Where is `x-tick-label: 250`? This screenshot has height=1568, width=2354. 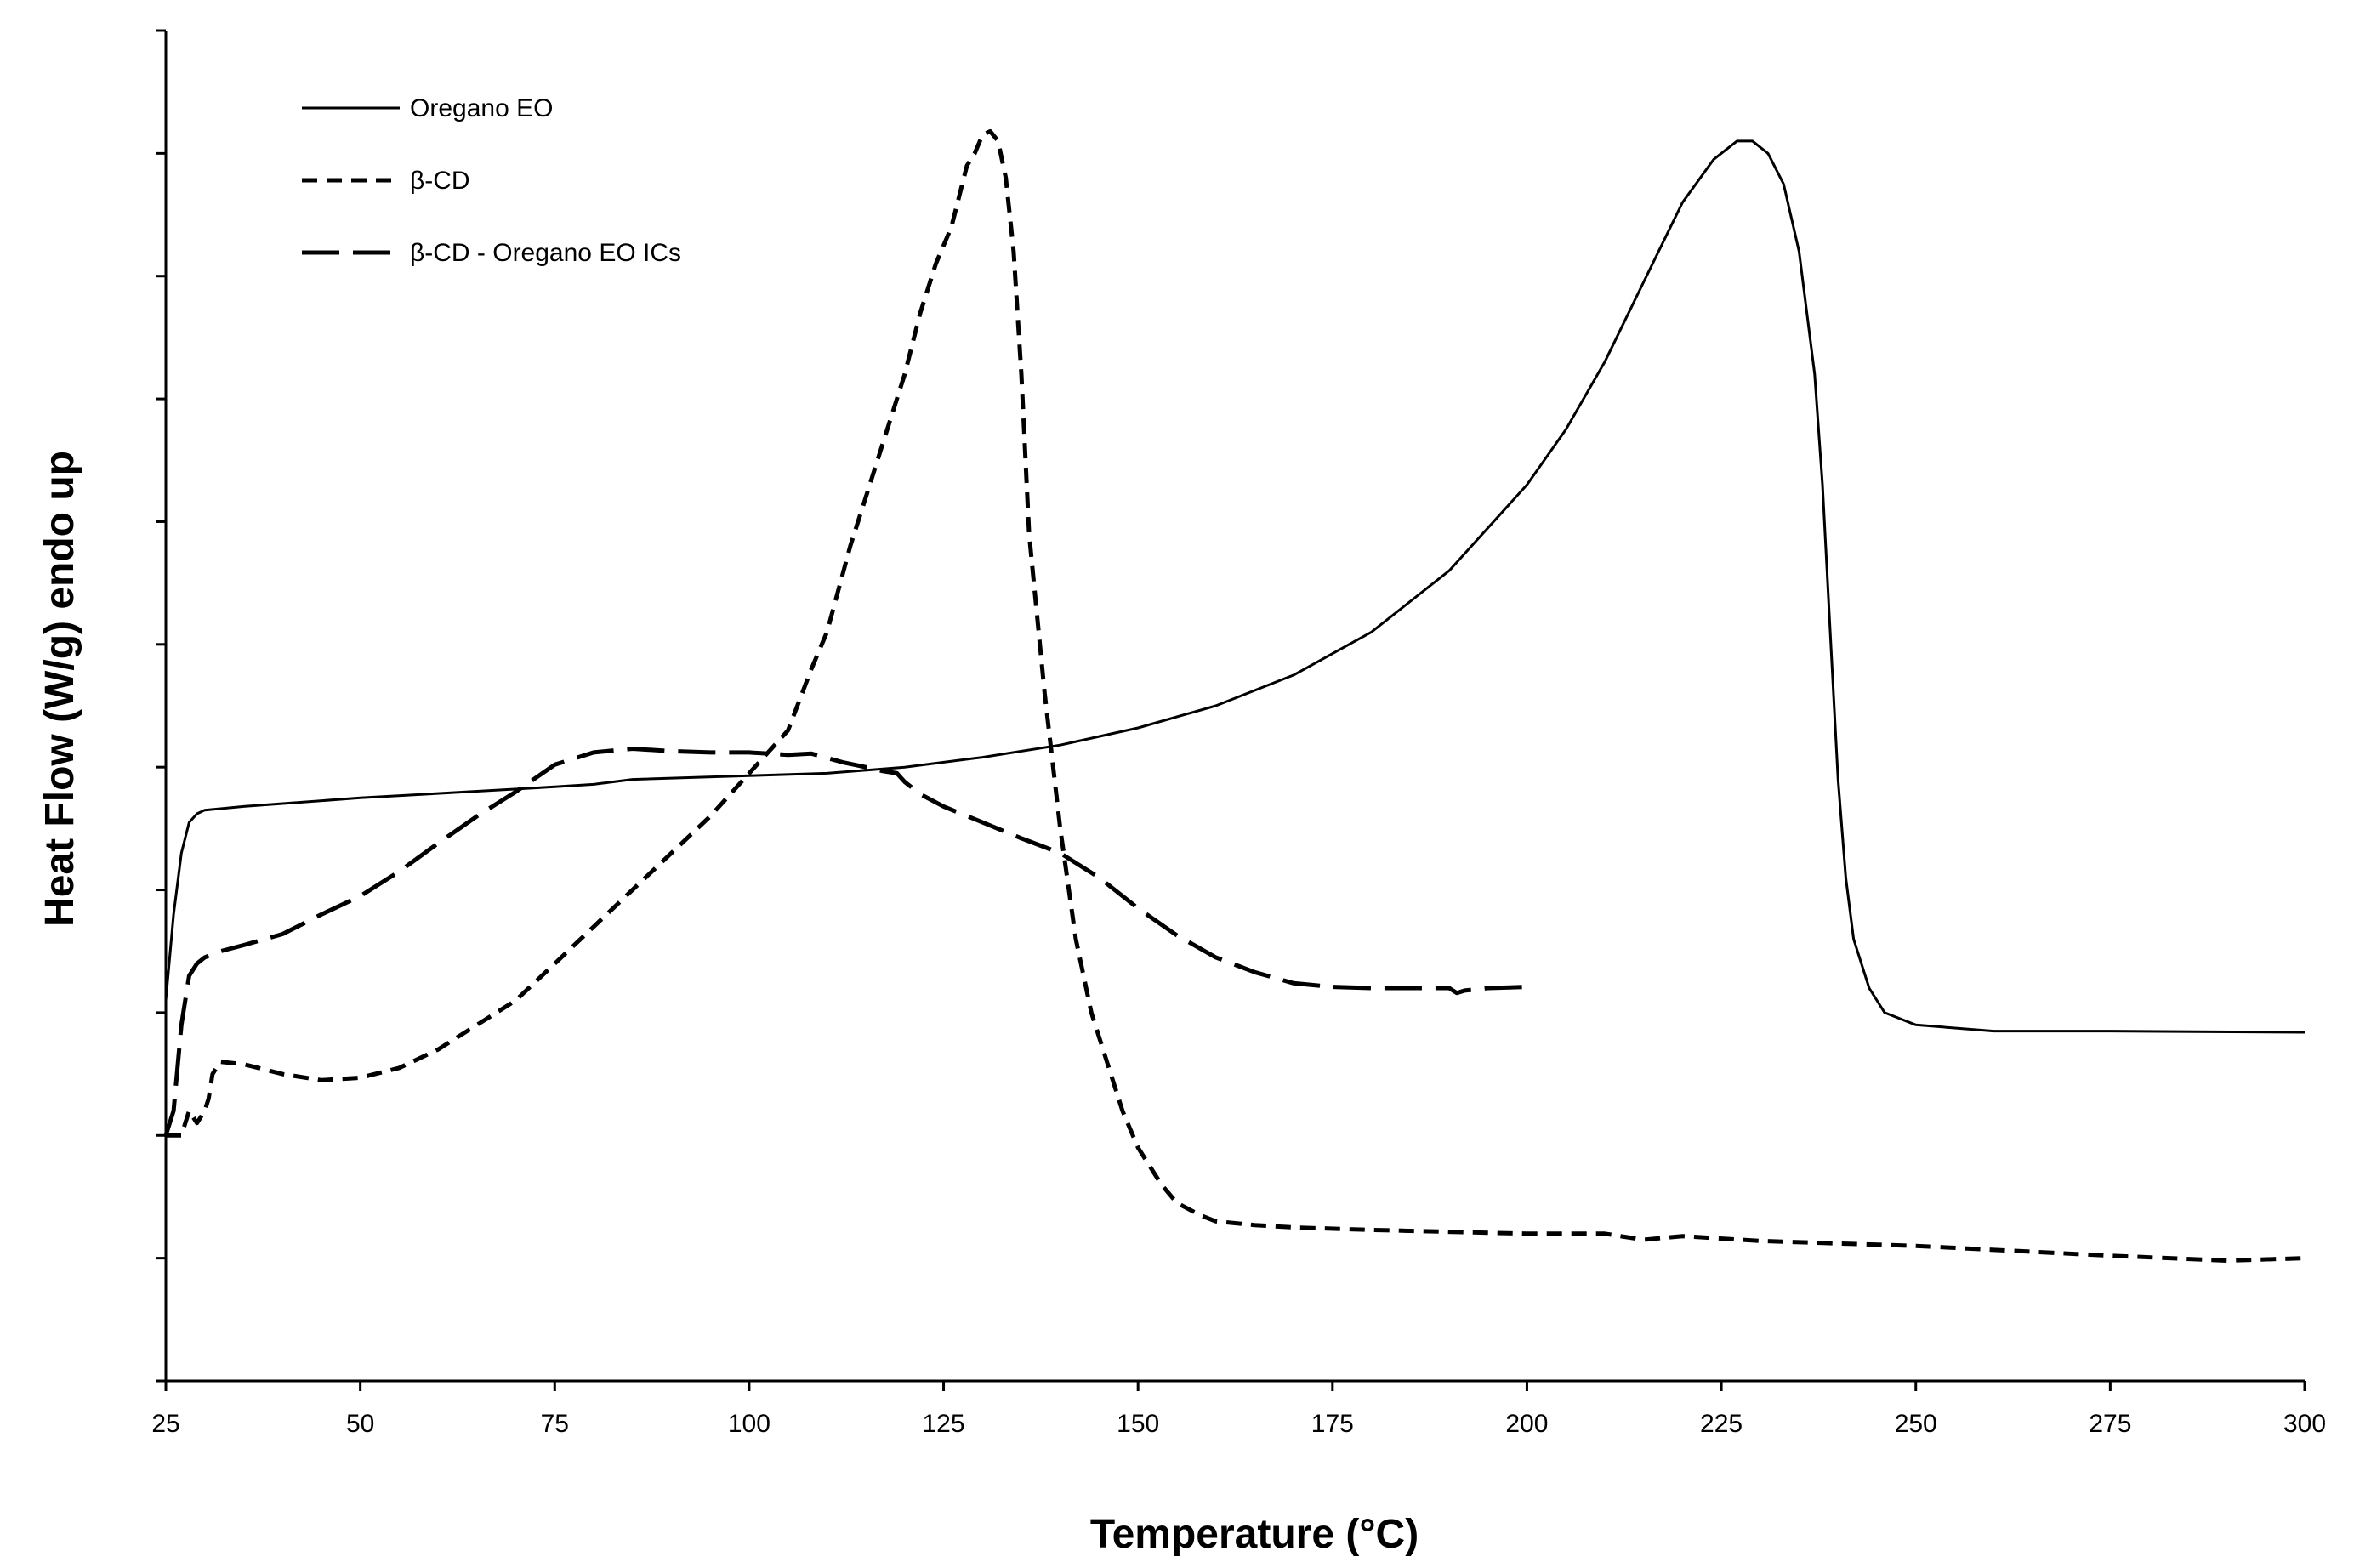 x-tick-label: 250 is located at coordinates (1916, 1424).